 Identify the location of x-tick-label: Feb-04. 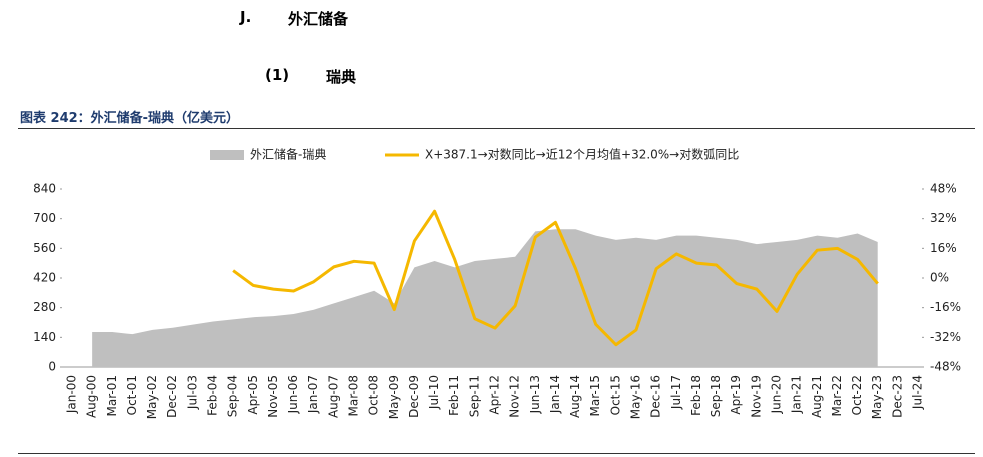
(213, 395).